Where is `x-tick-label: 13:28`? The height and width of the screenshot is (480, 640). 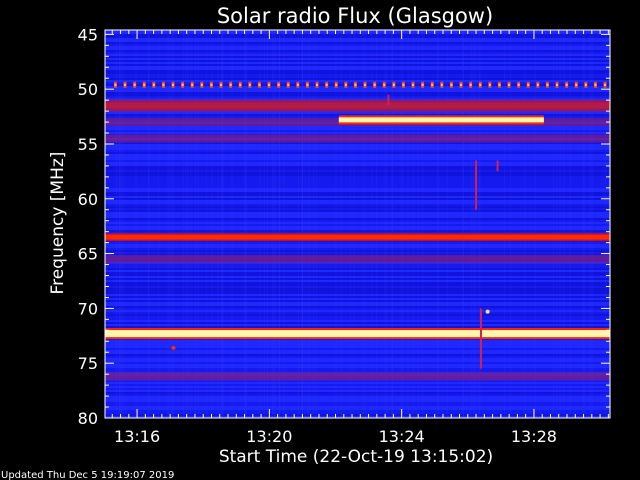
x-tick-label: 13:28 is located at coordinates (534, 436).